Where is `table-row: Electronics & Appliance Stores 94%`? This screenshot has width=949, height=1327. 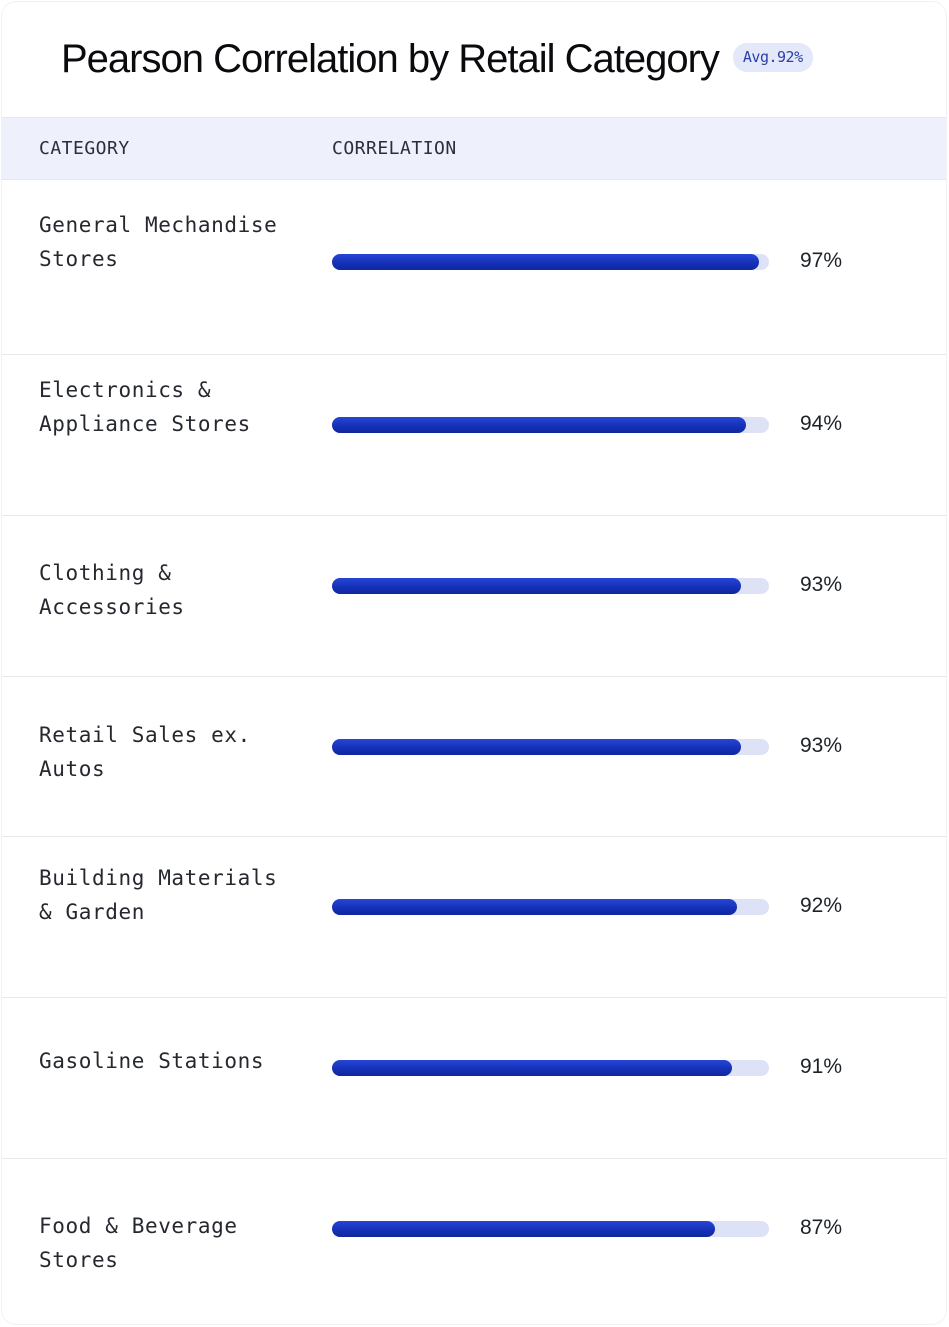
table-row: Electronics & Appliance Stores 94% is located at coordinates (474, 435).